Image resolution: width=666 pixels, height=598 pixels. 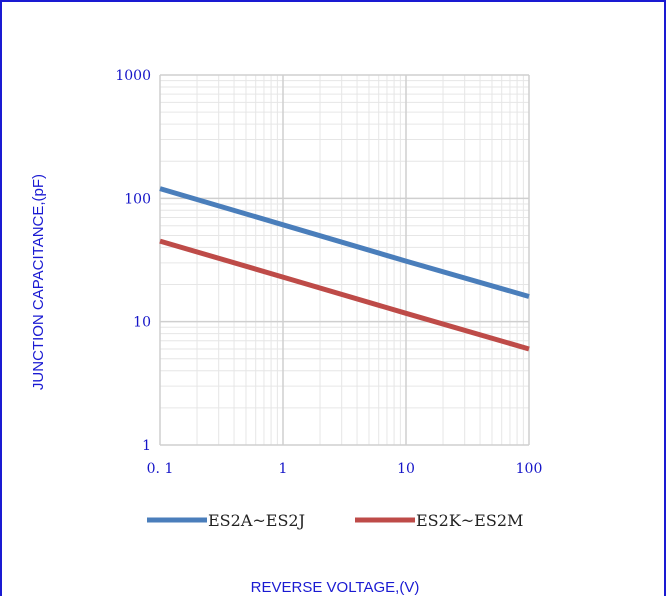 I want to click on y-tick-label: 100, so click(x=137, y=199).